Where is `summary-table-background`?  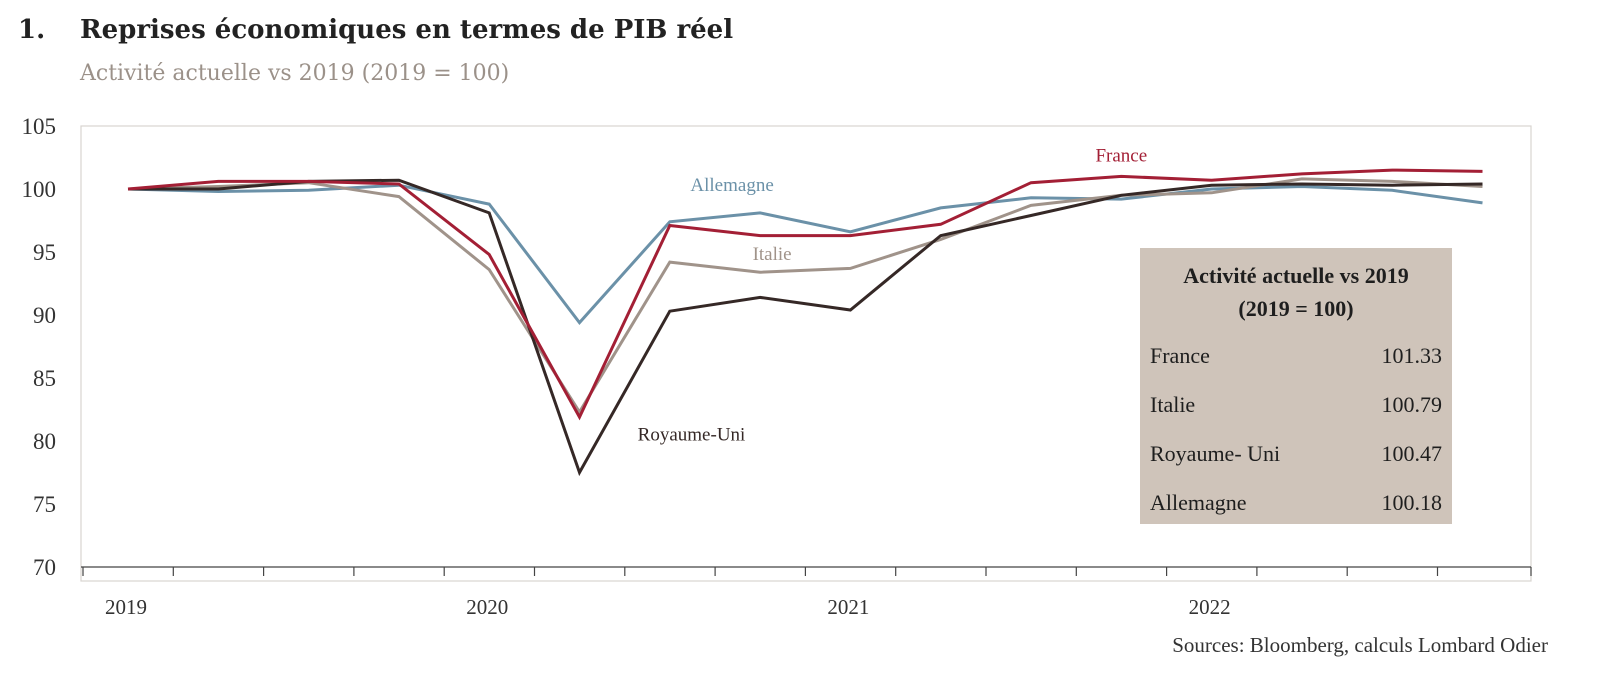
summary-table-background is located at coordinates (1296, 386).